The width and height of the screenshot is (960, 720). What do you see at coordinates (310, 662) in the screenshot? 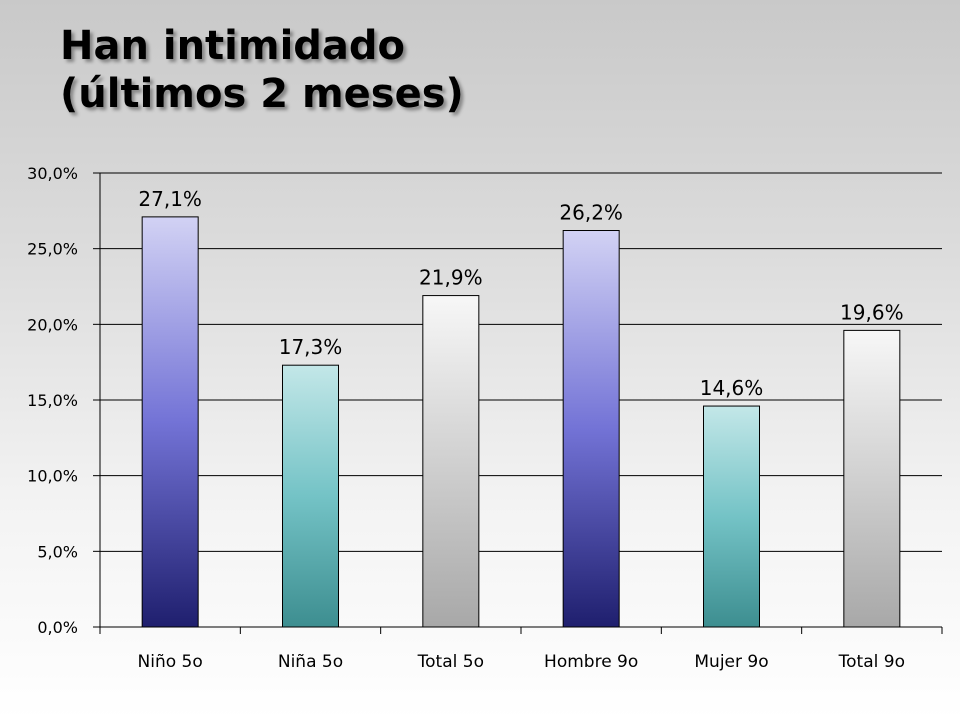
I see `category-label: Niña 5o` at bounding box center [310, 662].